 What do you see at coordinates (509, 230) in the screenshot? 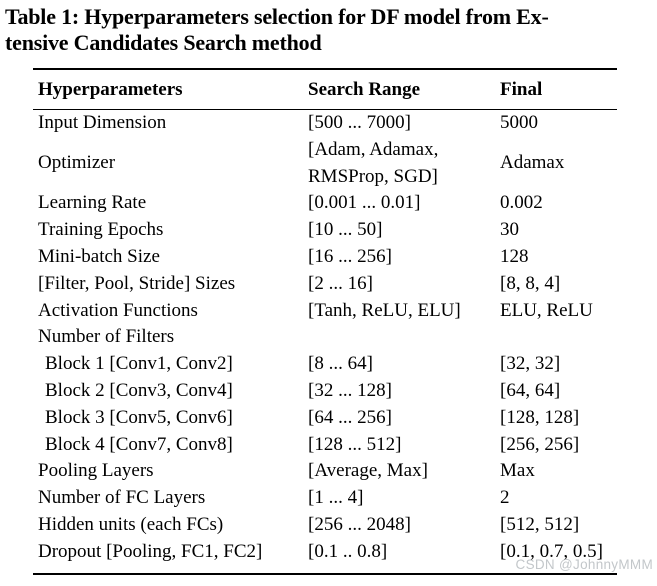
I see `cell-final: 30` at bounding box center [509, 230].